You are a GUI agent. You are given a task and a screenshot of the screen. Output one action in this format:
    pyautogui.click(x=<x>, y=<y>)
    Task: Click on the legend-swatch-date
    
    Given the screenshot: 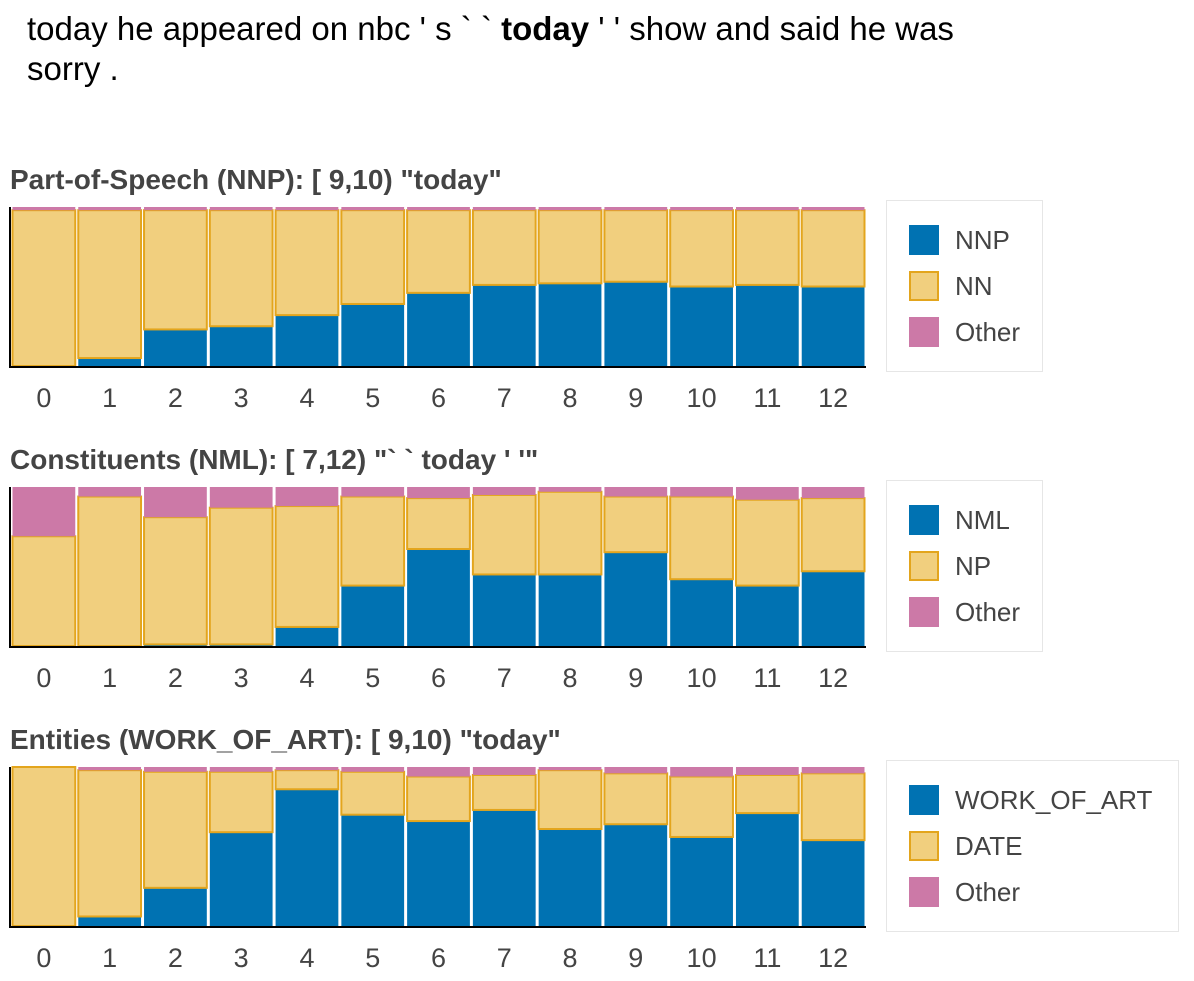 What is the action you would take?
    pyautogui.click(x=924, y=846)
    